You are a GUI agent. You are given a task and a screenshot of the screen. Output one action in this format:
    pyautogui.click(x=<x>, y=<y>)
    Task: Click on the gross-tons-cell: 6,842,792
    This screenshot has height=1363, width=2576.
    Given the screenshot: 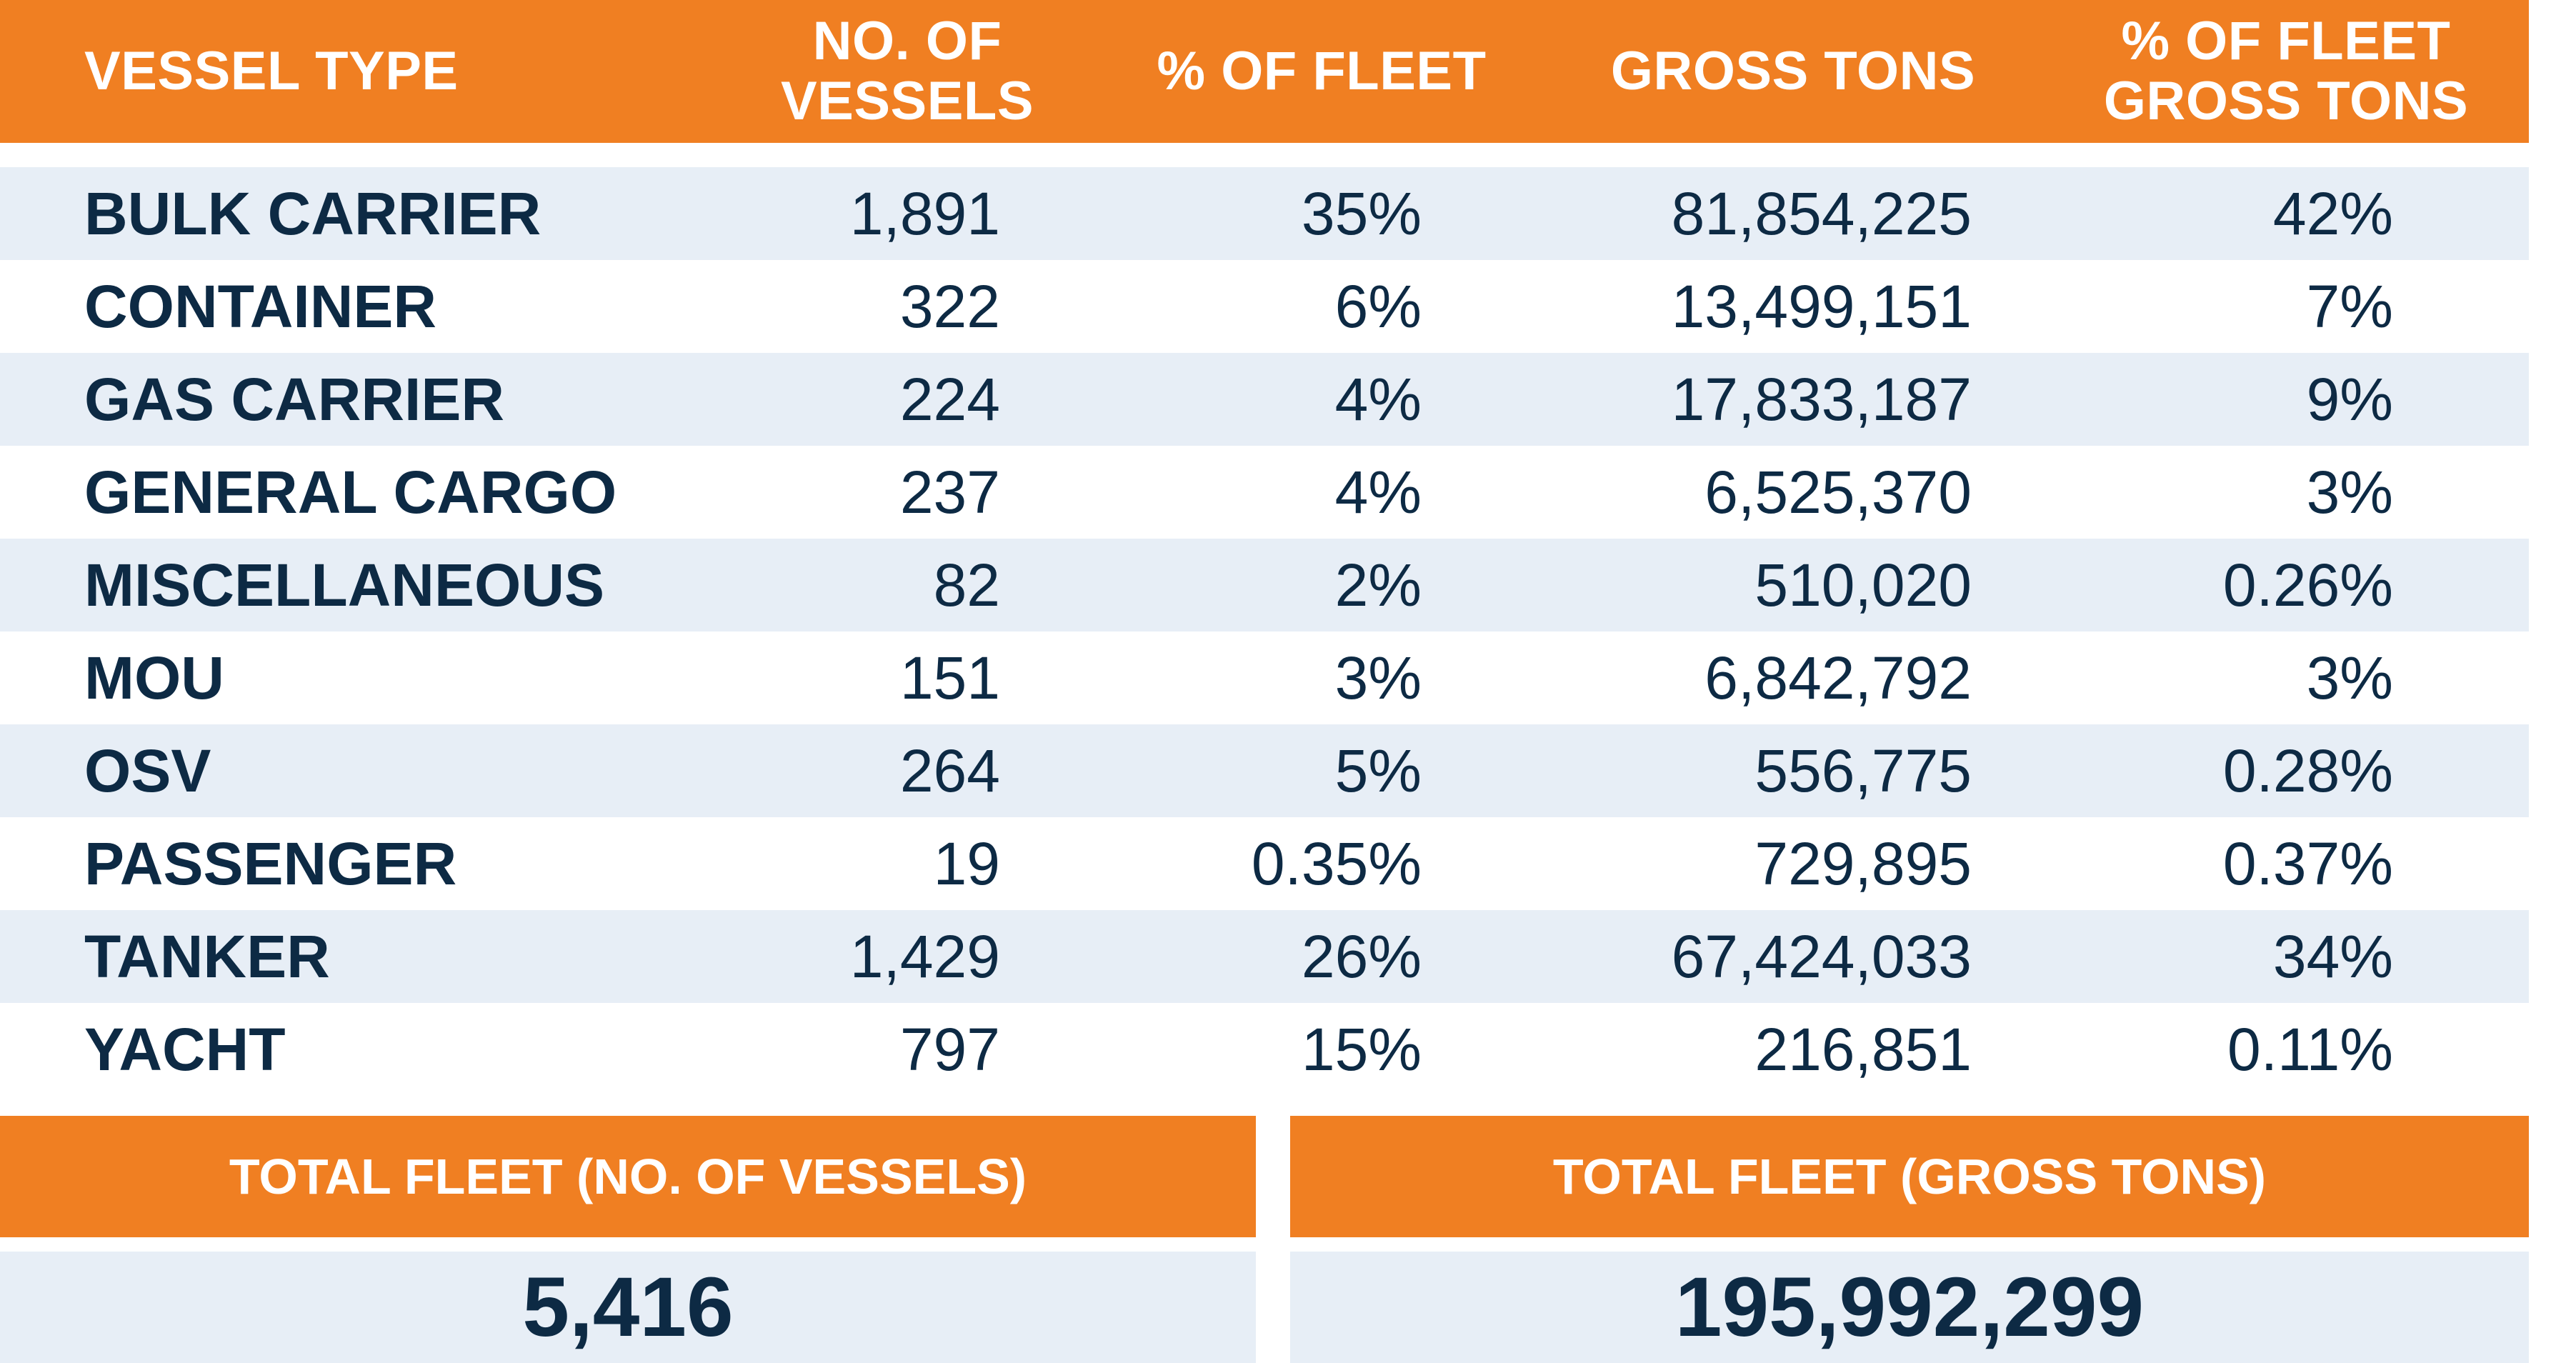 What is the action you would take?
    pyautogui.click(x=1838, y=678)
    